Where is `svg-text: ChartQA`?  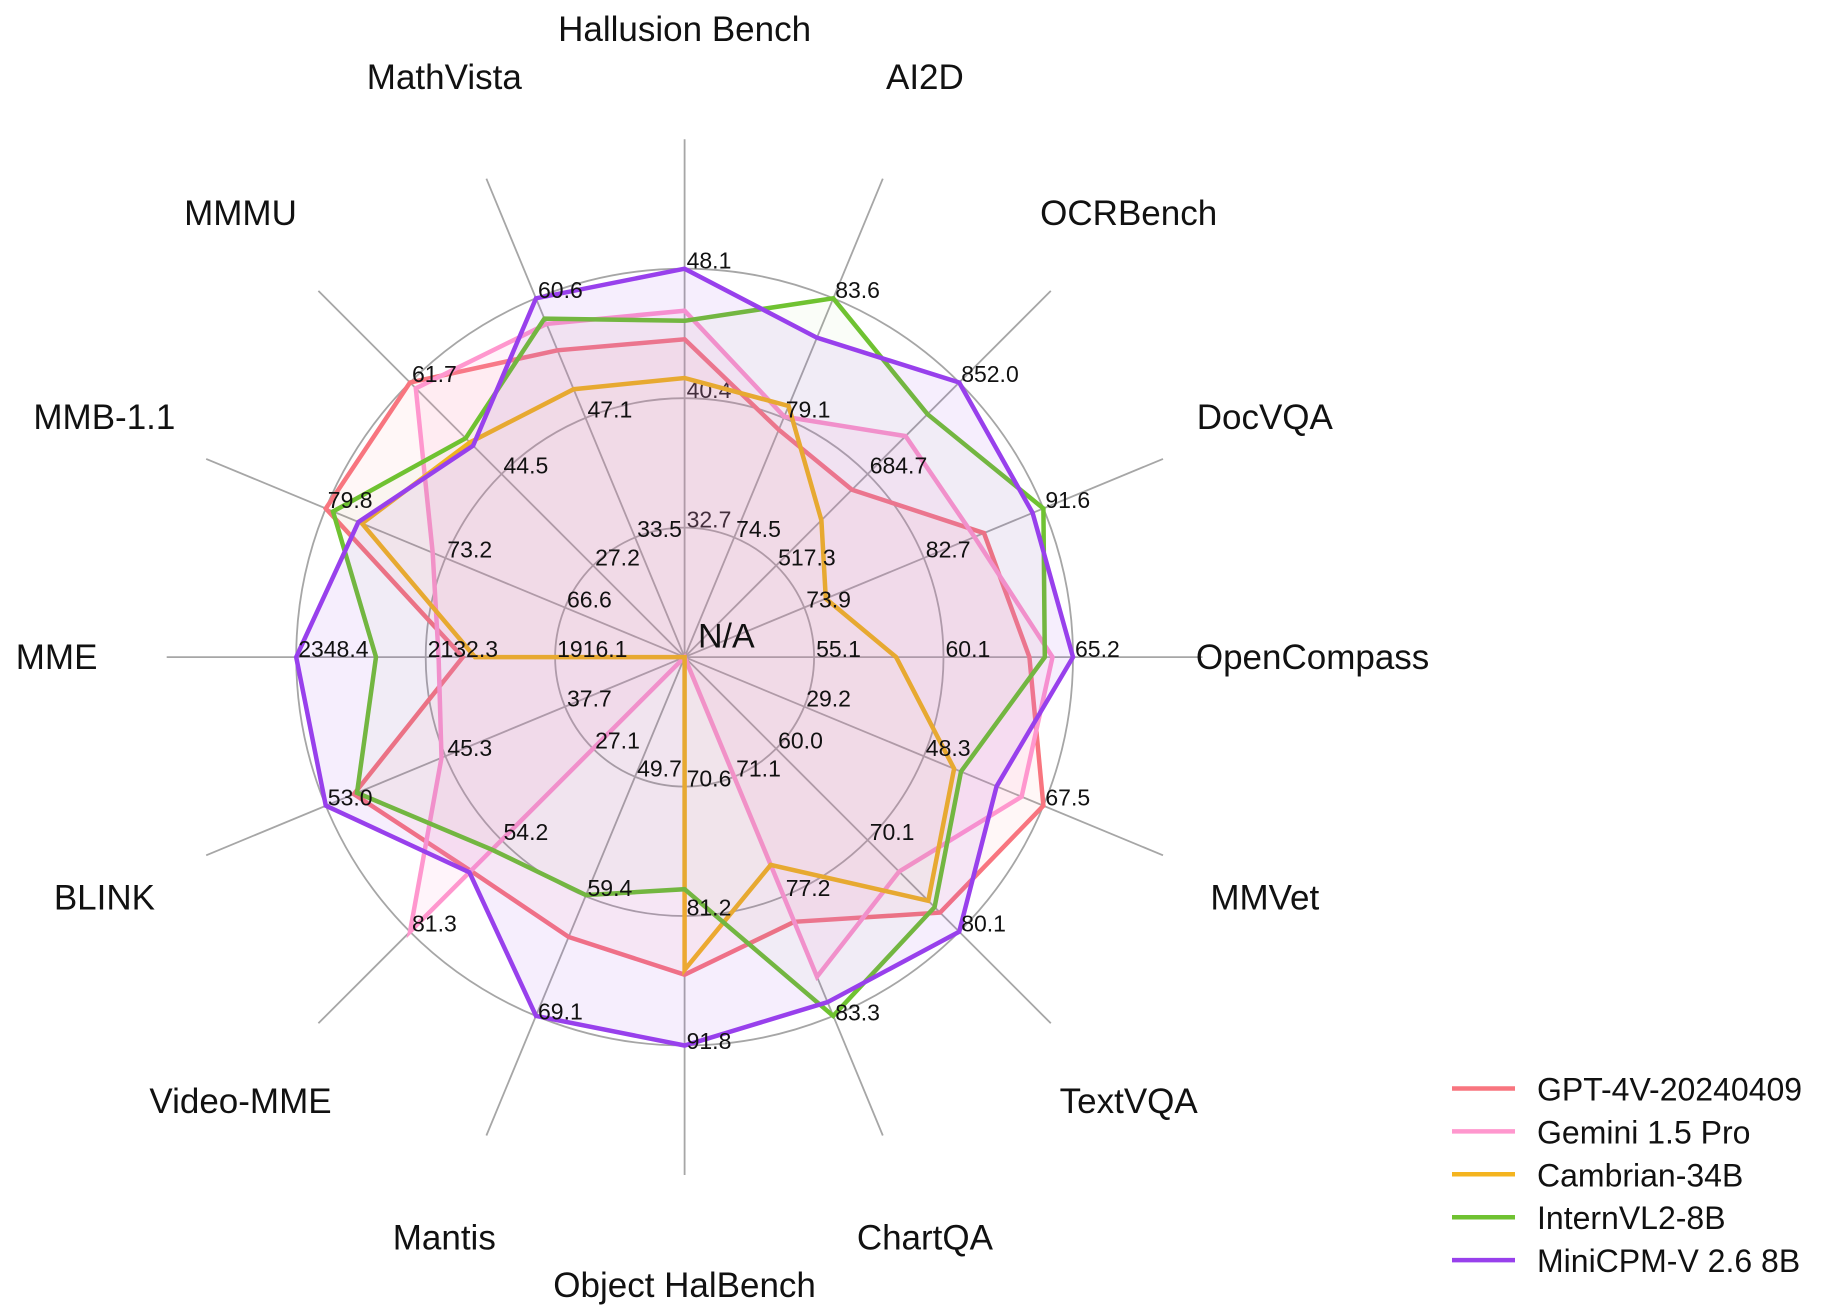 svg-text: ChartQA is located at coordinates (925, 1237).